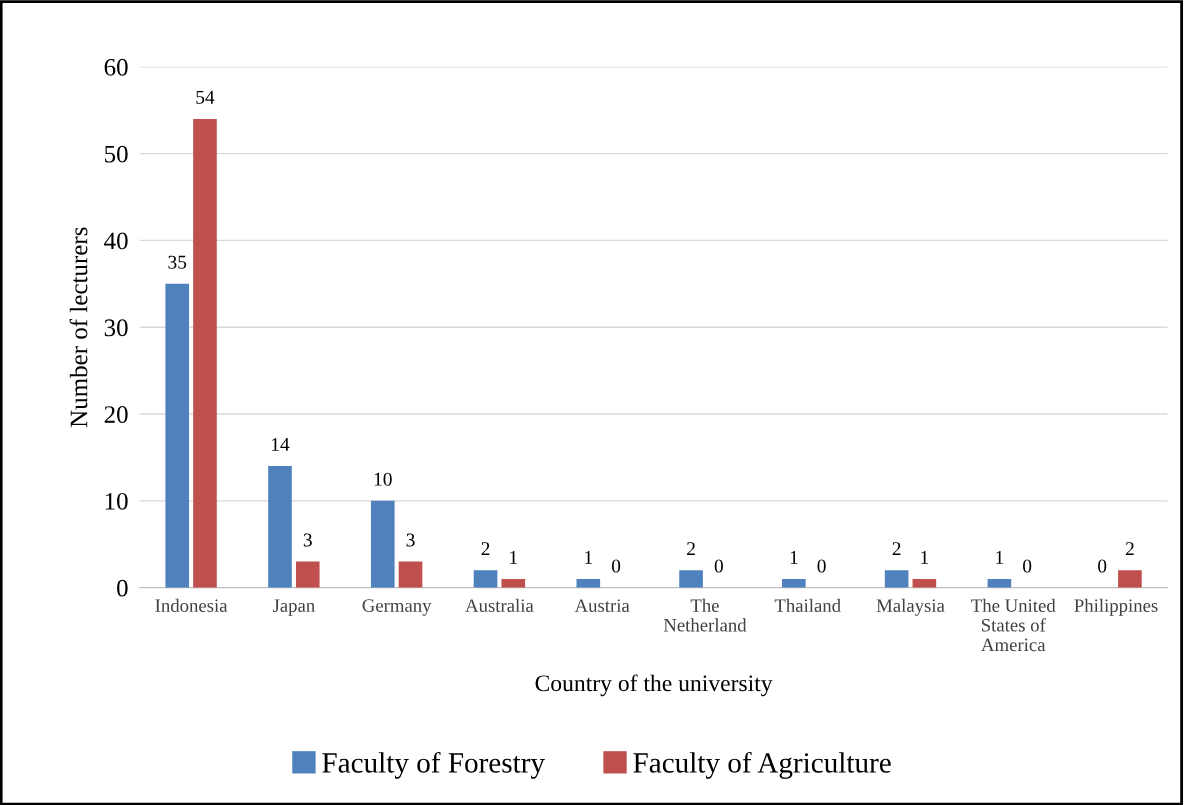 The width and height of the screenshot is (1184, 805). Describe the element at coordinates (1116, 607) in the screenshot. I see `x-tick-label: Philippines` at that location.